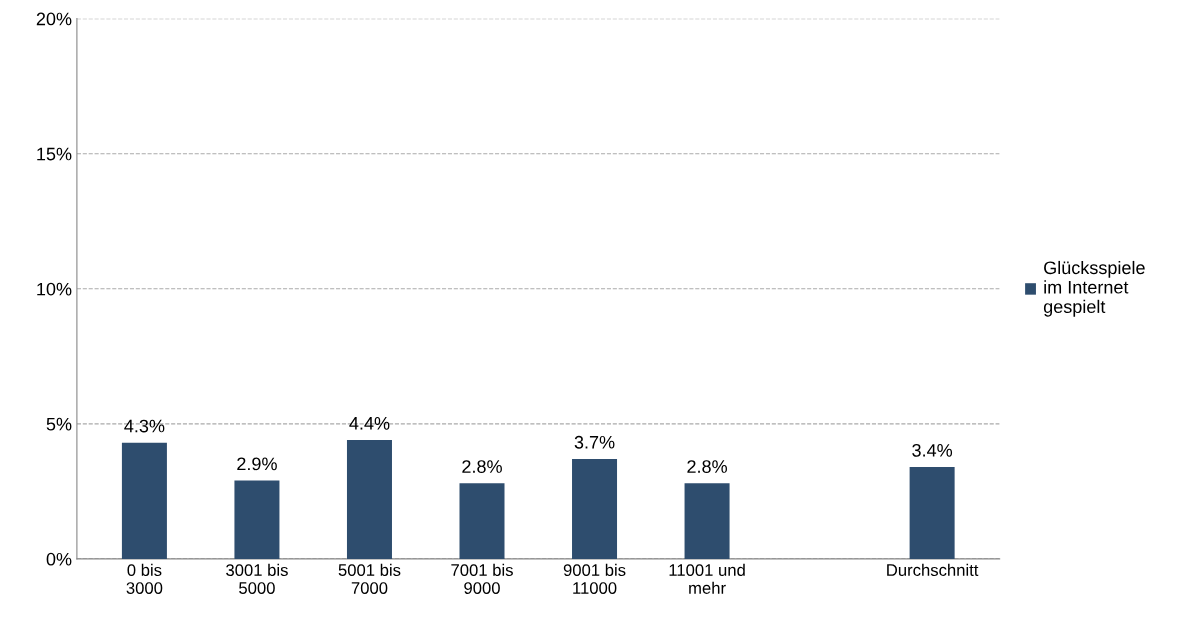 This screenshot has width=1183, height=621. Describe the element at coordinates (369, 423) in the screenshot. I see `text: 4.4%` at that location.